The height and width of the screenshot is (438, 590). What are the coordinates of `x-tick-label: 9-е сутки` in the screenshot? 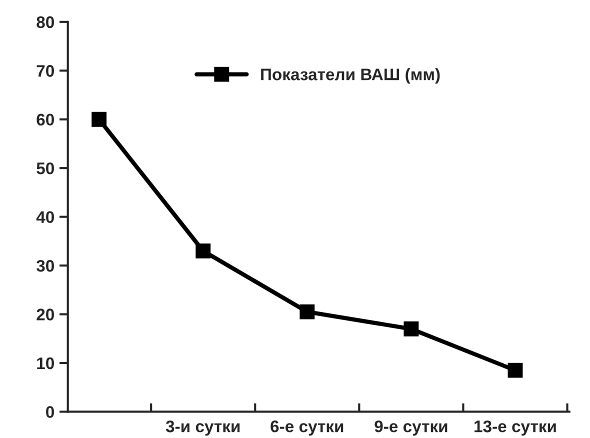 It's located at (411, 428).